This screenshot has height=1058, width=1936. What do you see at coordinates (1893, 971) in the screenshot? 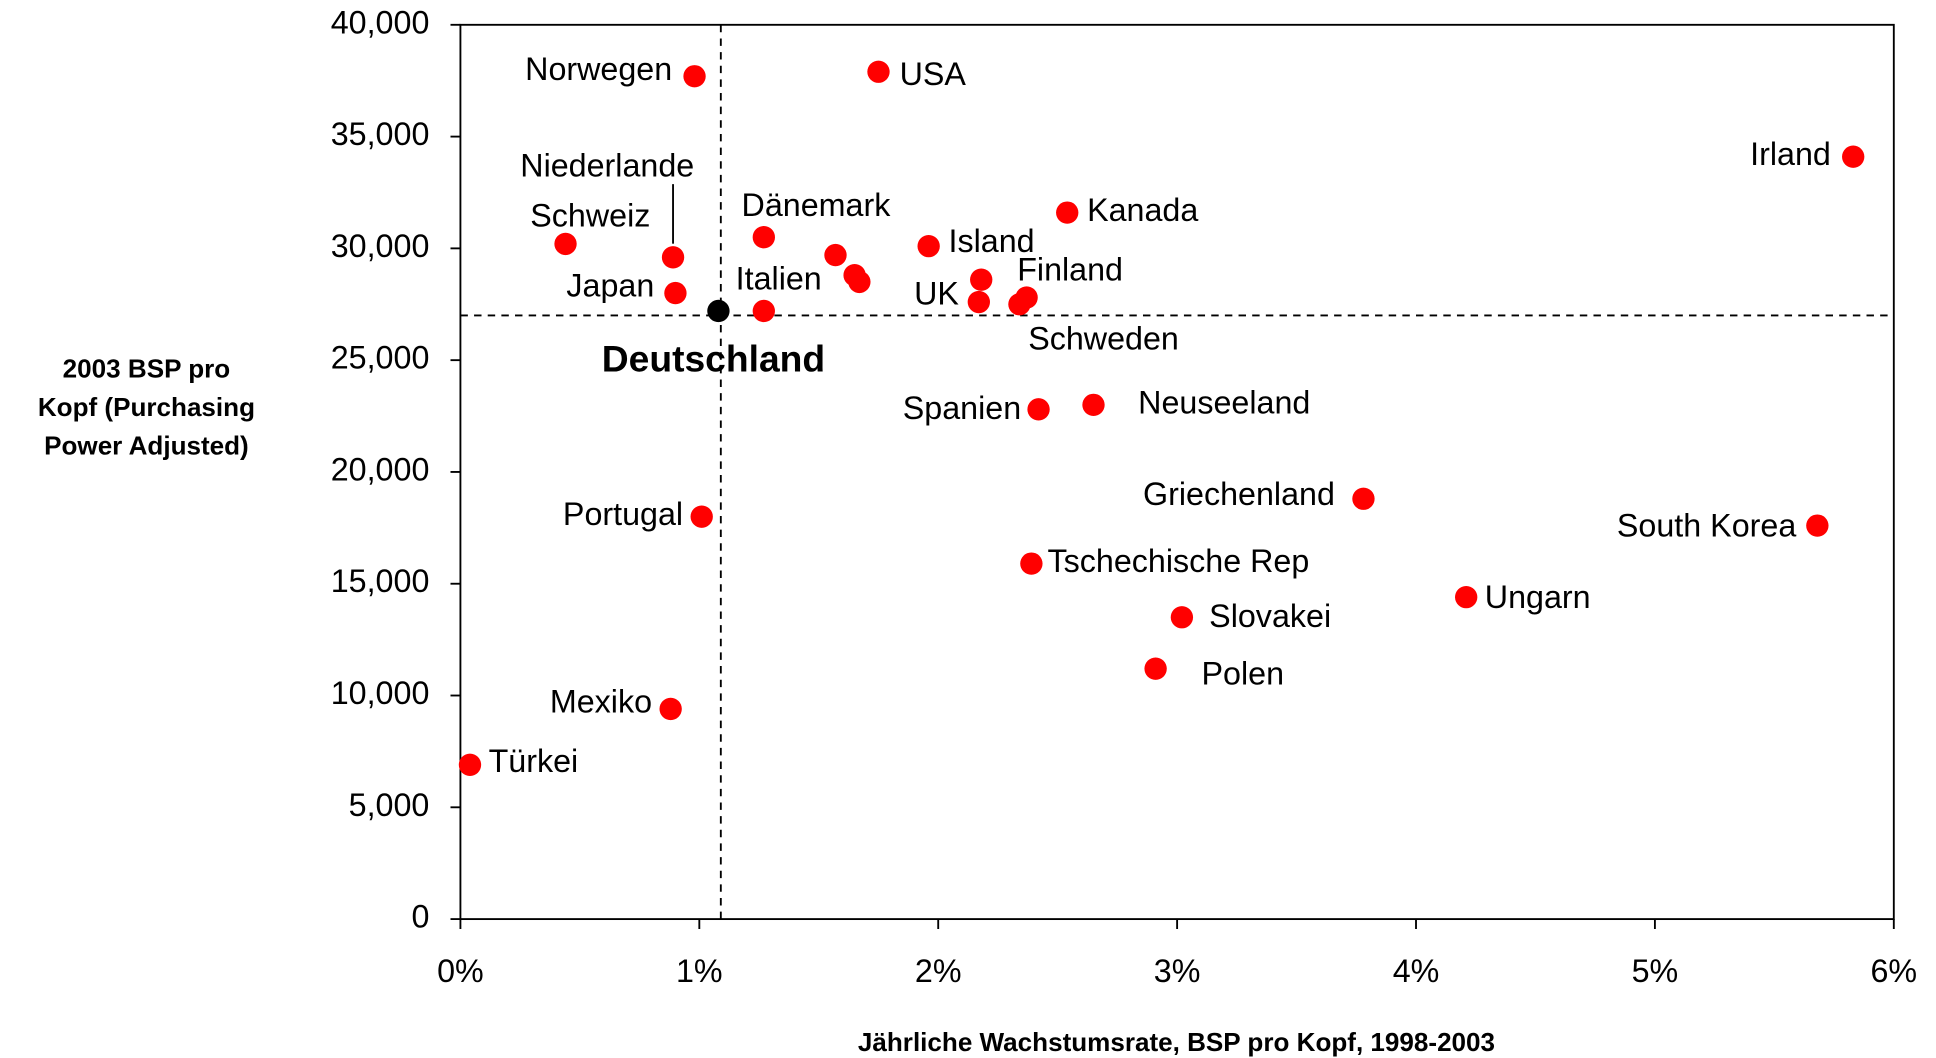
I see `x-tick-label: 6%` at bounding box center [1893, 971].